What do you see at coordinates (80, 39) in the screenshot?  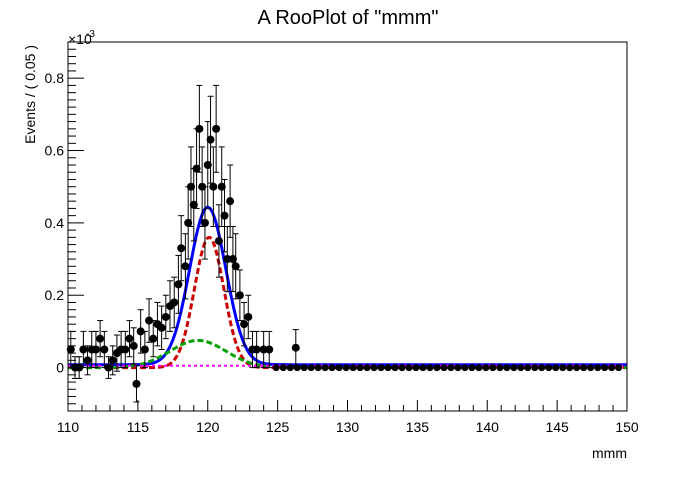 I see `y-exponent-base: ×10` at bounding box center [80, 39].